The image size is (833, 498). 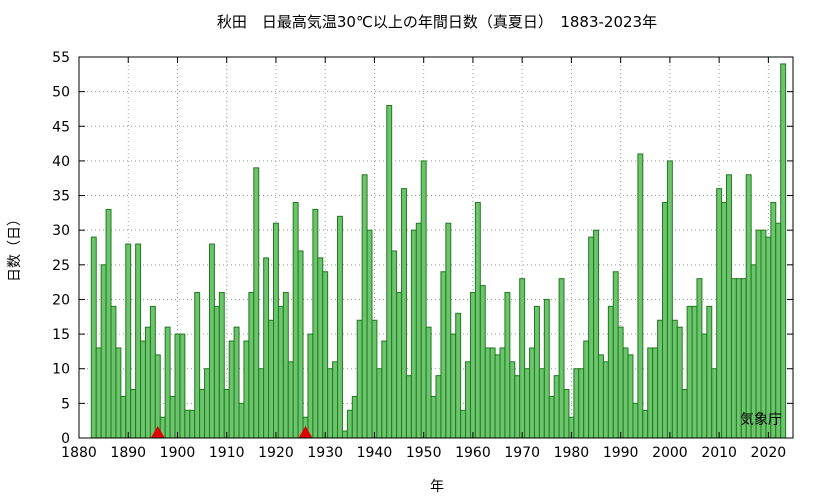 What do you see at coordinates (359, 379) in the screenshot?
I see `bar-1937` at bounding box center [359, 379].